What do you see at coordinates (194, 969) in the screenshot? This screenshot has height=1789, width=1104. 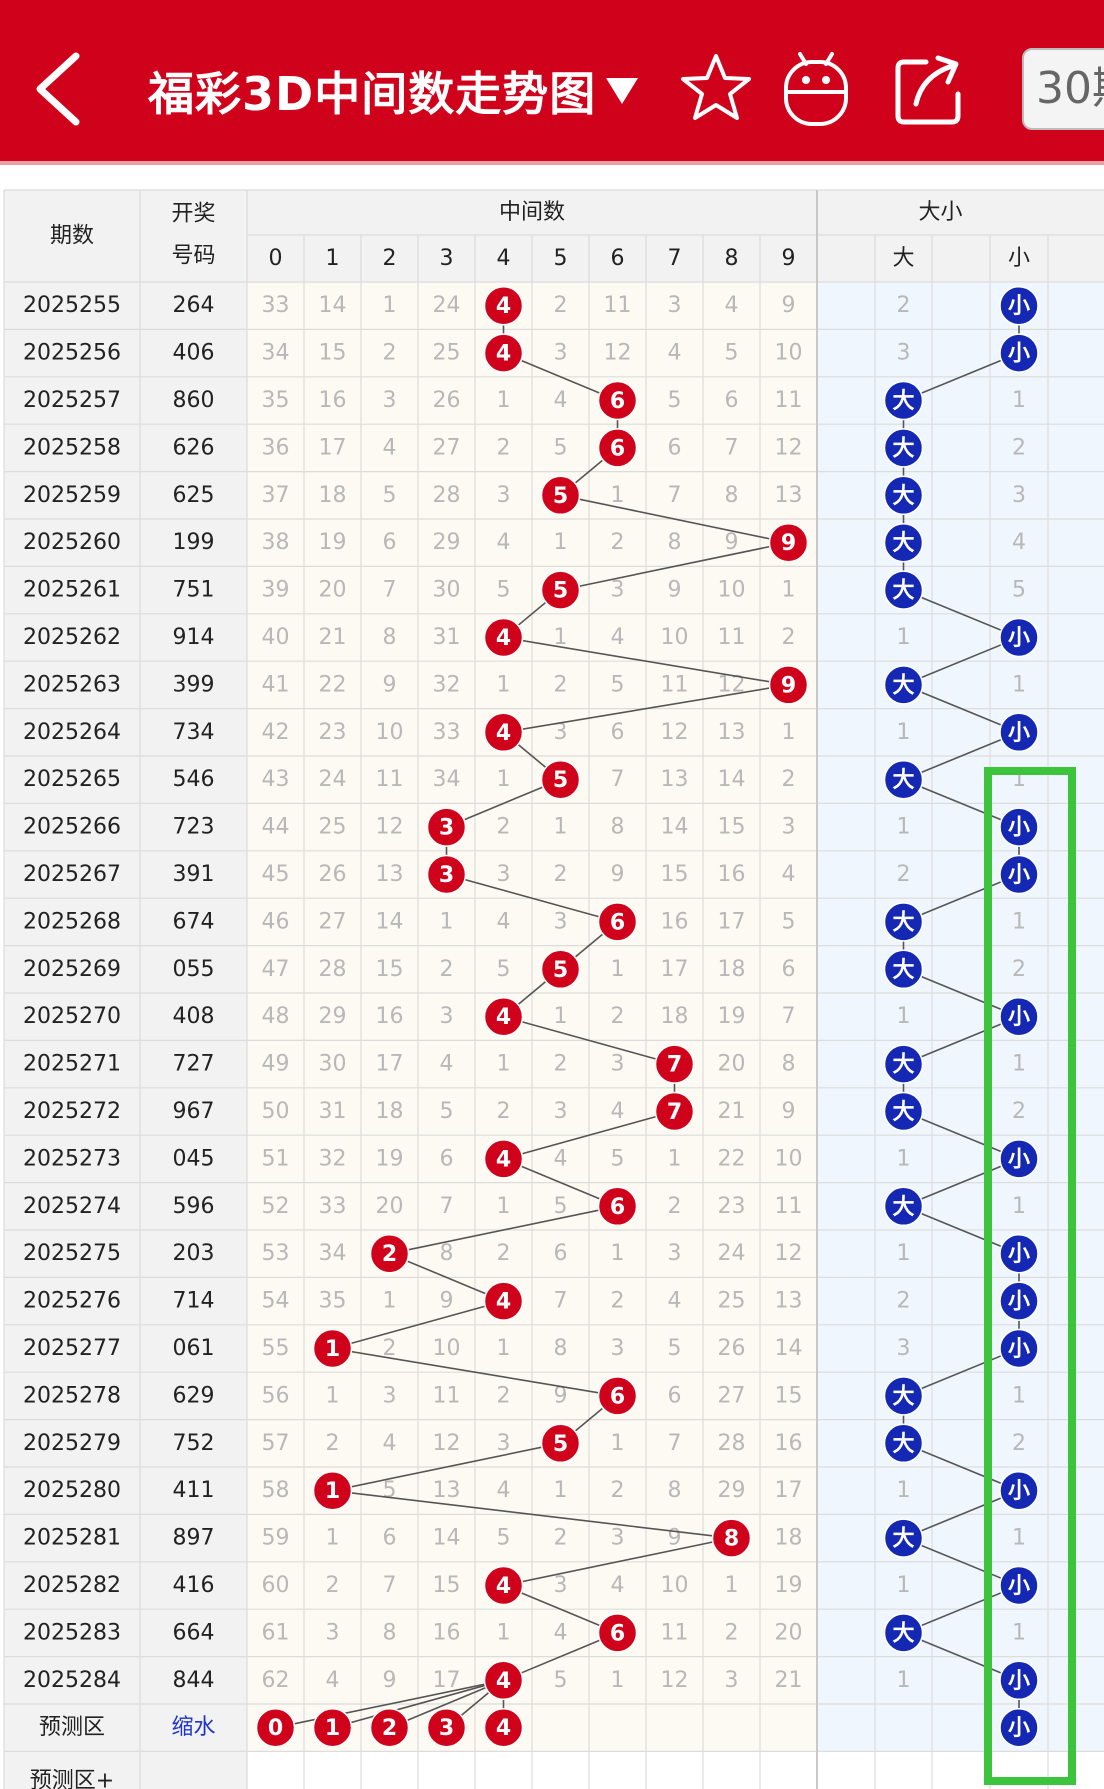 I see `draw-number-cell: 055` at bounding box center [194, 969].